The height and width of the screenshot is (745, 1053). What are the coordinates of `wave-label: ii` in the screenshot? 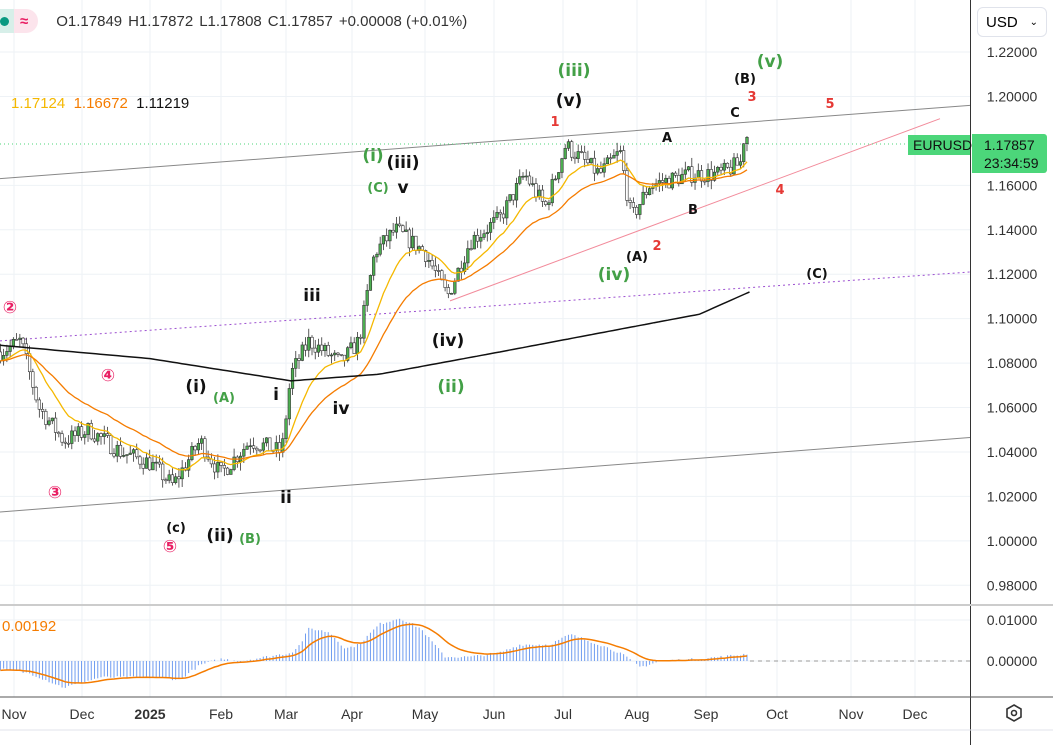 It's located at (286, 498).